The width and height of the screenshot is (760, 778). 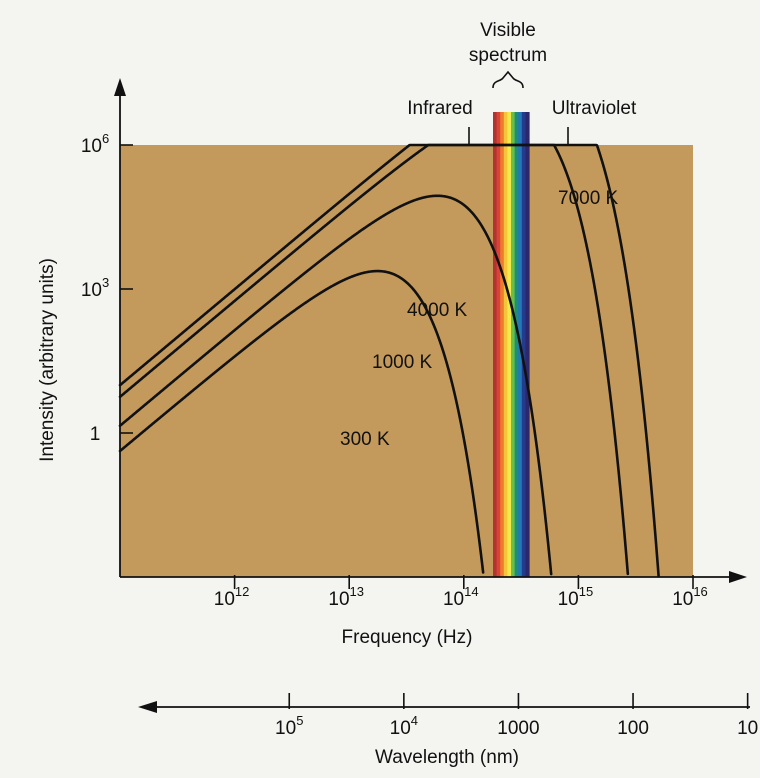 I want to click on visible-label-line1: Visible, so click(x=508, y=30).